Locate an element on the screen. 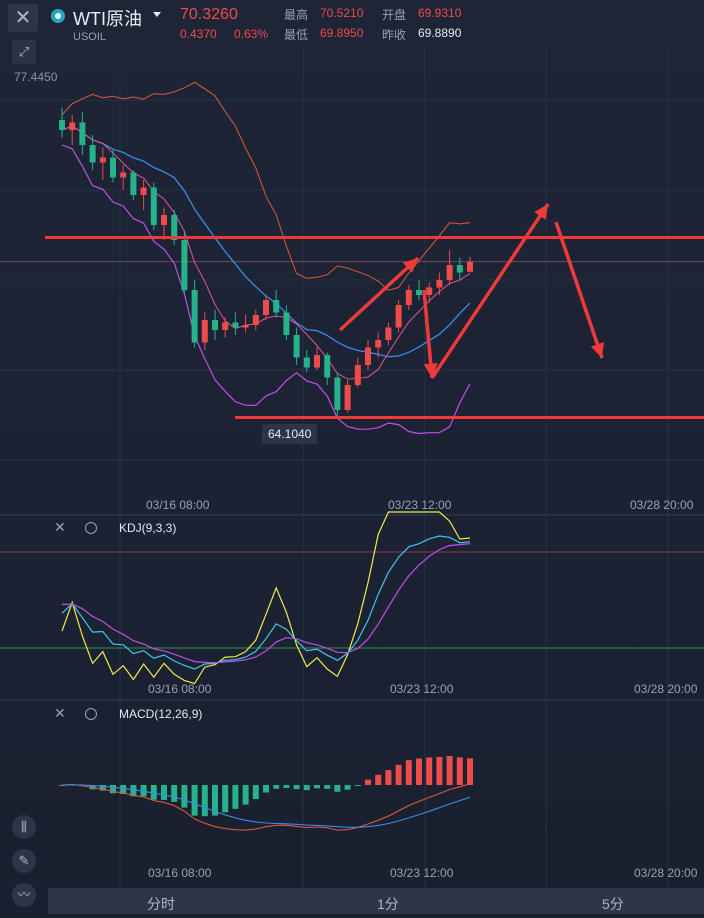 Image resolution: width=704 pixels, height=918 pixels. high-marker-label: 77.4450 is located at coordinates (36, 77).